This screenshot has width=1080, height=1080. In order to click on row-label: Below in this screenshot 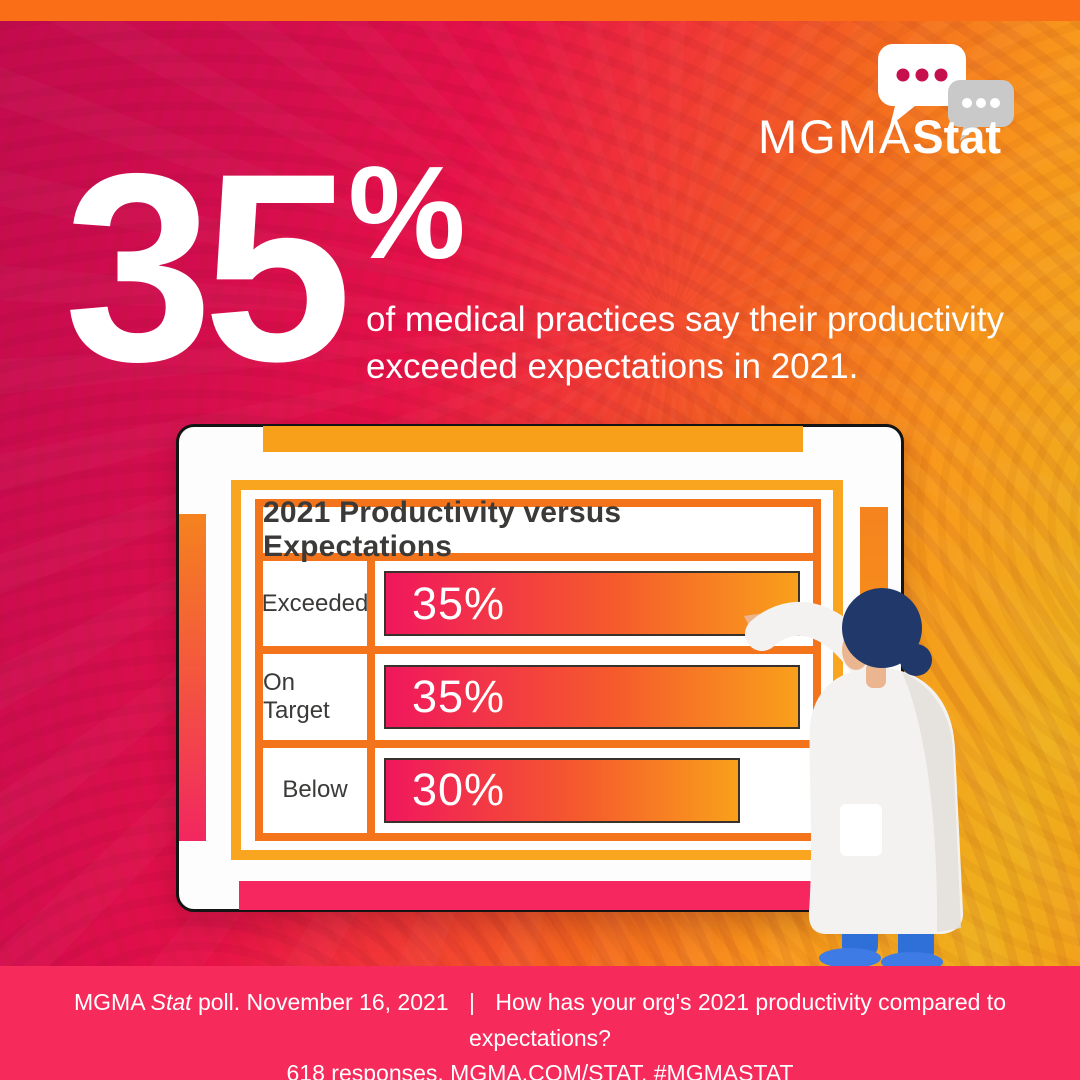, I will do `click(315, 790)`.